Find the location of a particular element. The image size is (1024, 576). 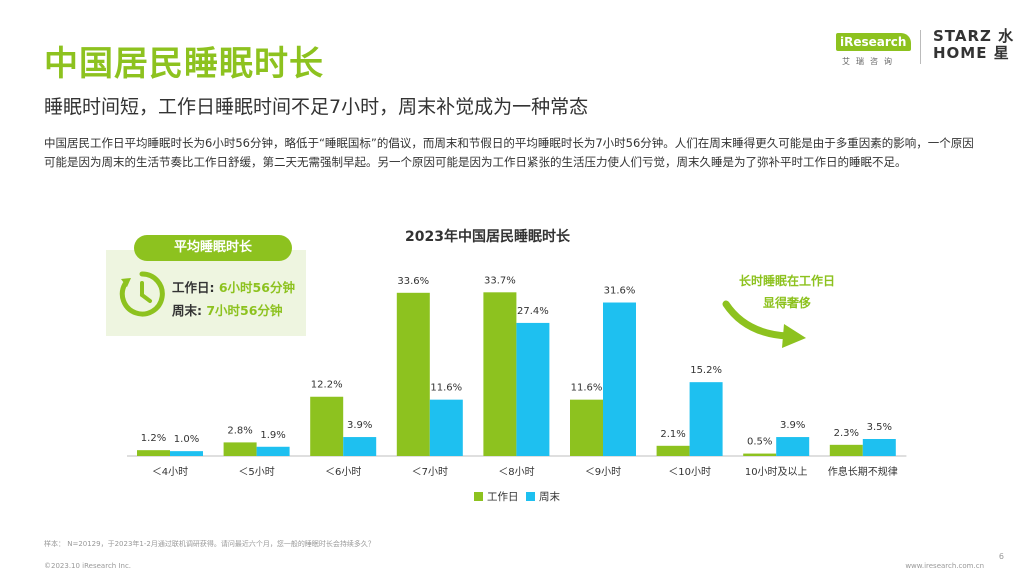

bar-data-label: 0.5% is located at coordinates (759, 442).